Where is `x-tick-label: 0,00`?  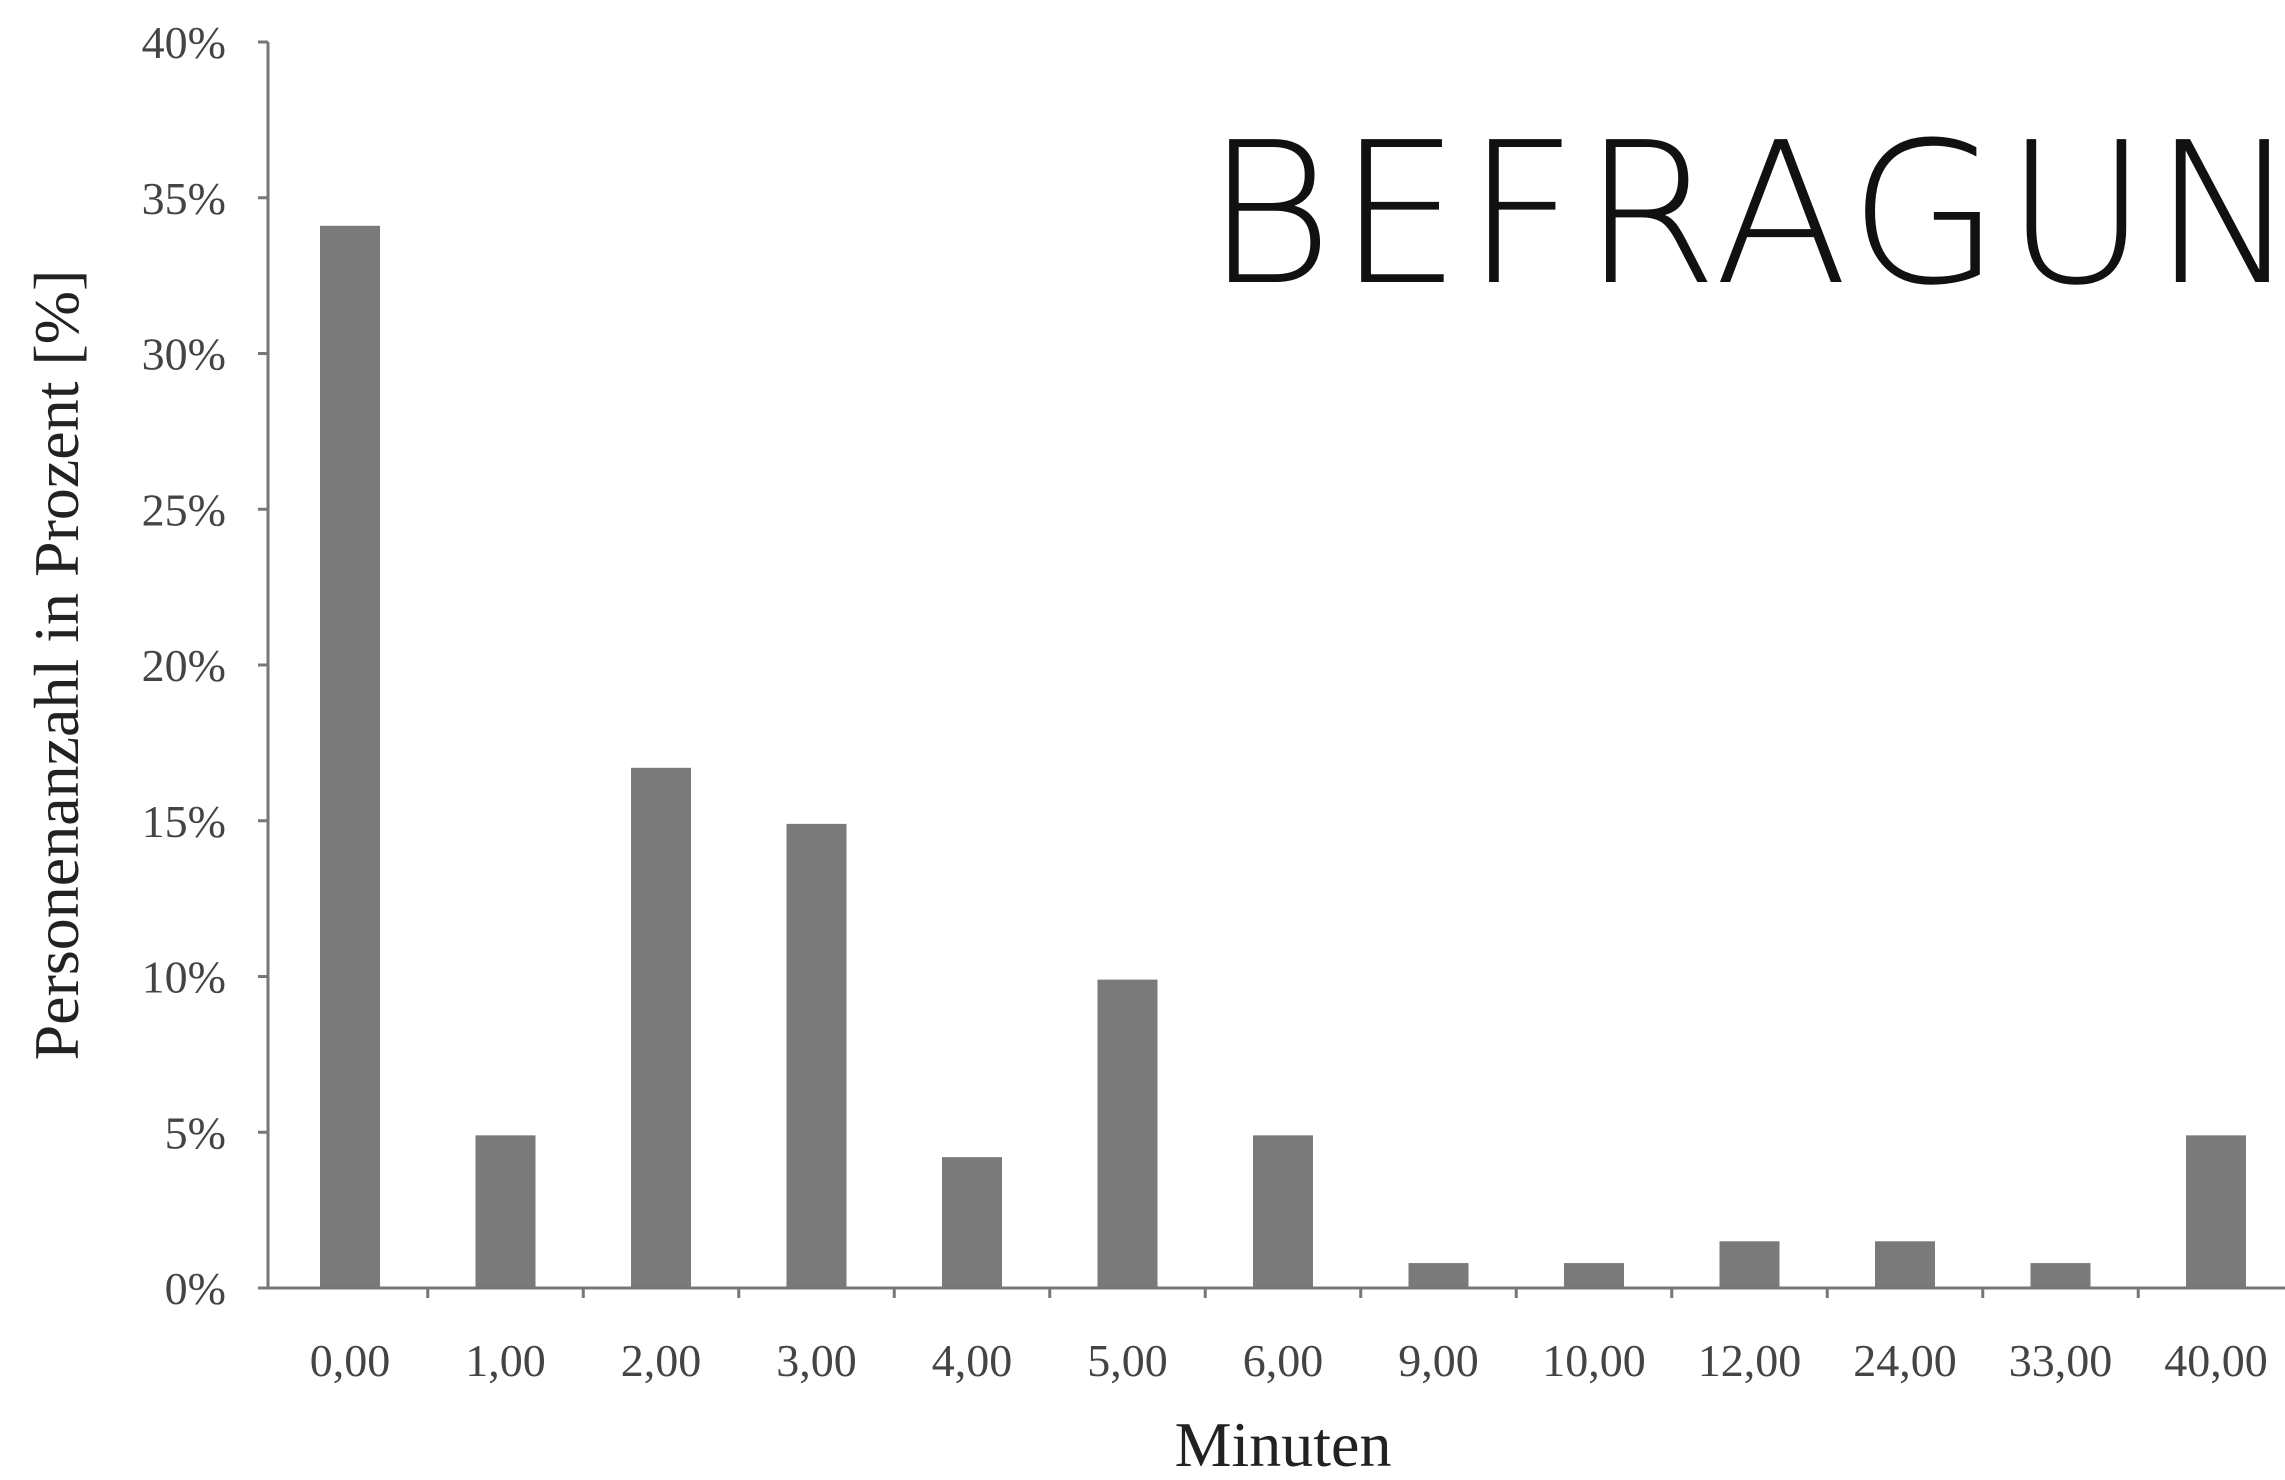
x-tick-label: 0,00 is located at coordinates (350, 1360).